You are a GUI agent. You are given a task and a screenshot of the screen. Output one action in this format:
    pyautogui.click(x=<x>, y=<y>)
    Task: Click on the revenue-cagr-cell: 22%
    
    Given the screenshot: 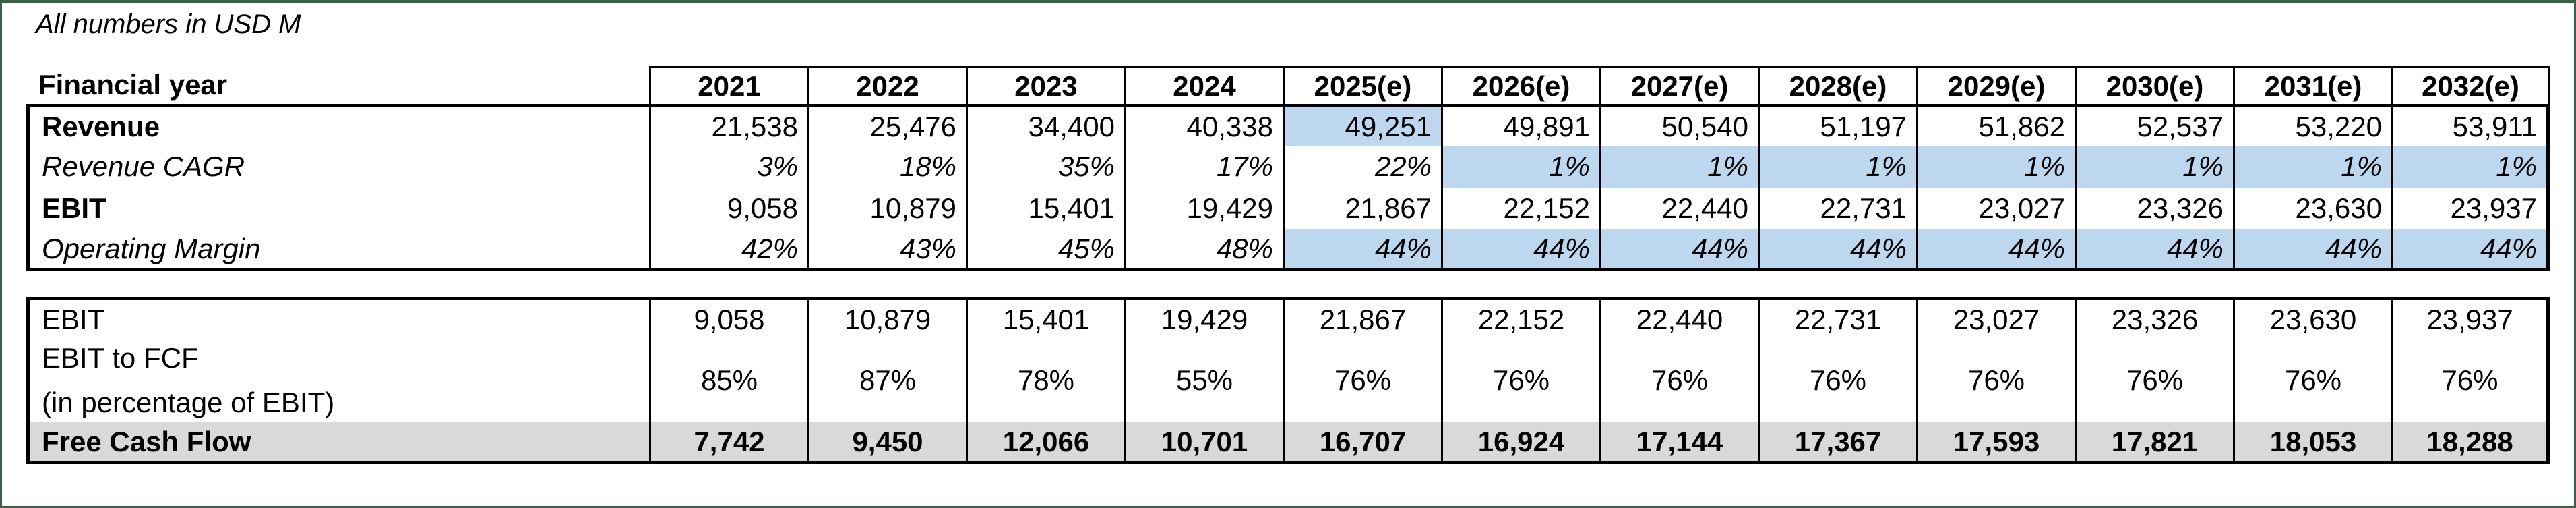 What is the action you would take?
    pyautogui.click(x=1362, y=167)
    